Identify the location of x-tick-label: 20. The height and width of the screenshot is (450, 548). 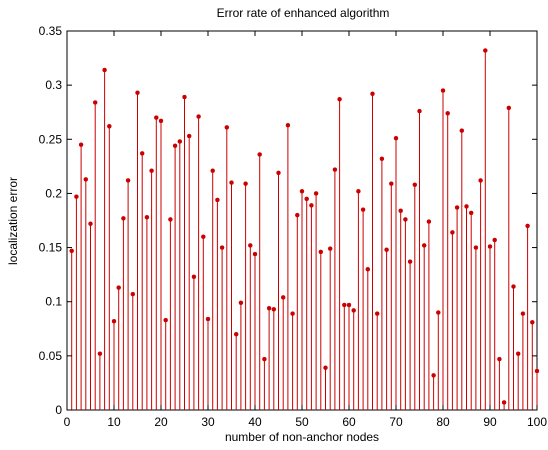
(161, 422).